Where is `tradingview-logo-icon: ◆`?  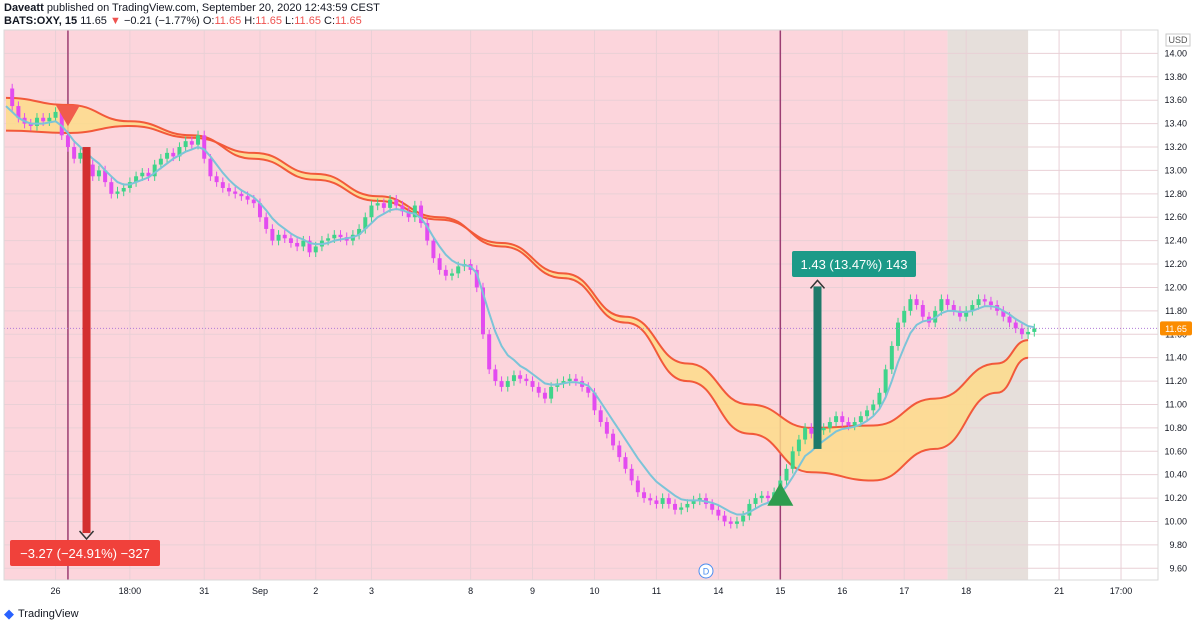
tradingview-logo-icon: ◆ is located at coordinates (9, 613).